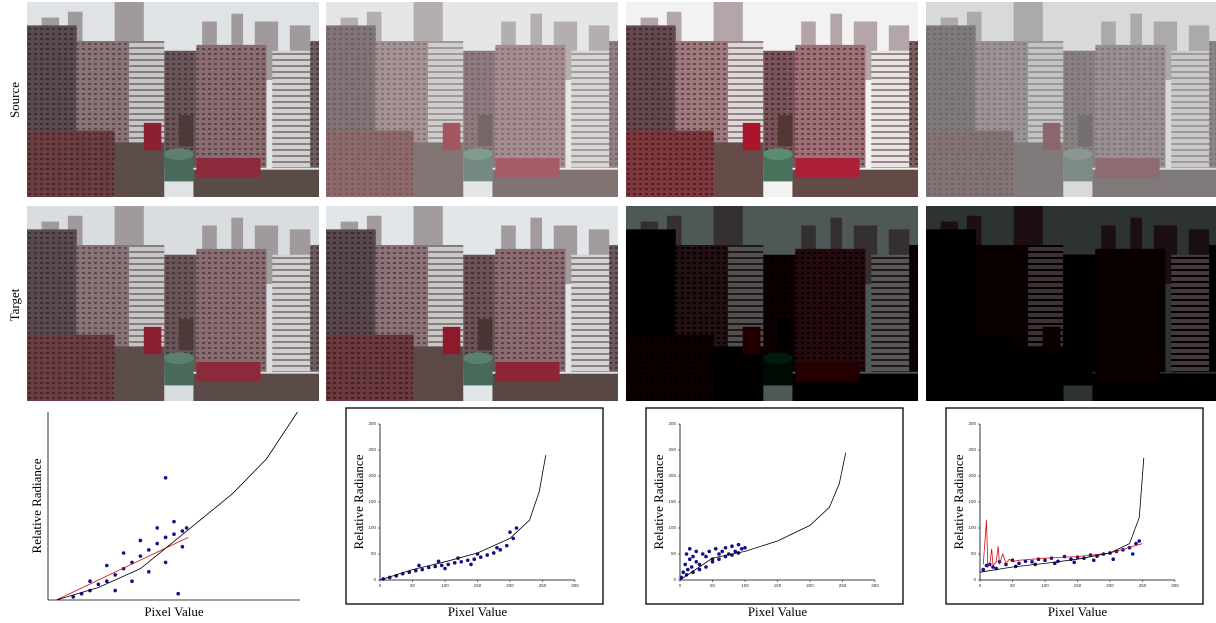 Image resolution: width=1216 pixels, height=623 pixels. What do you see at coordinates (14, 100) in the screenshot?
I see `row-label: Source` at bounding box center [14, 100].